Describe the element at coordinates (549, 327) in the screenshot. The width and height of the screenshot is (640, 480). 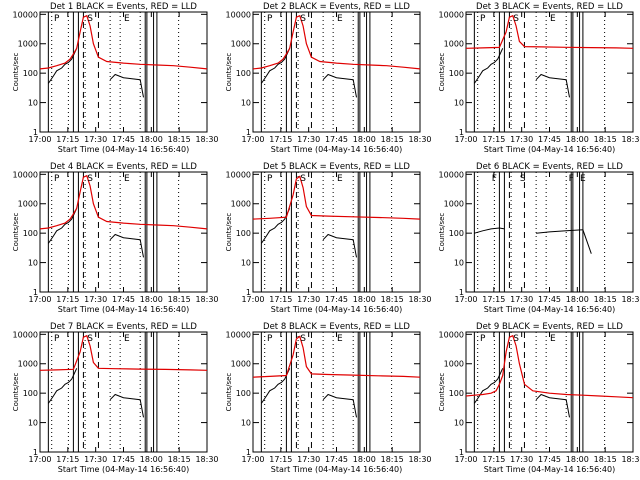
I see `chart-title: Det 9 BLACK = Events, RED = LLD` at that location.